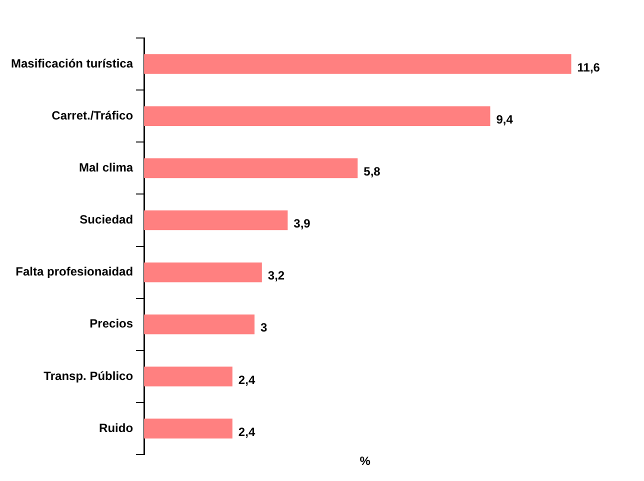 The width and height of the screenshot is (644, 481). I want to click on y-tick-label: Transp. Público, so click(89, 375).